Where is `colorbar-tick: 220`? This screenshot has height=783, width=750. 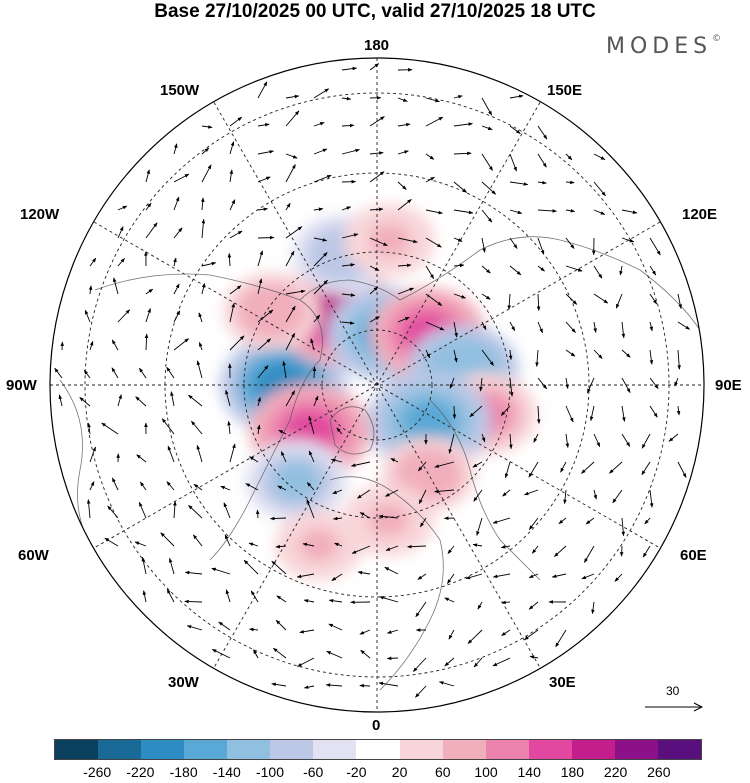
colorbar-tick: 220 is located at coordinates (615, 772).